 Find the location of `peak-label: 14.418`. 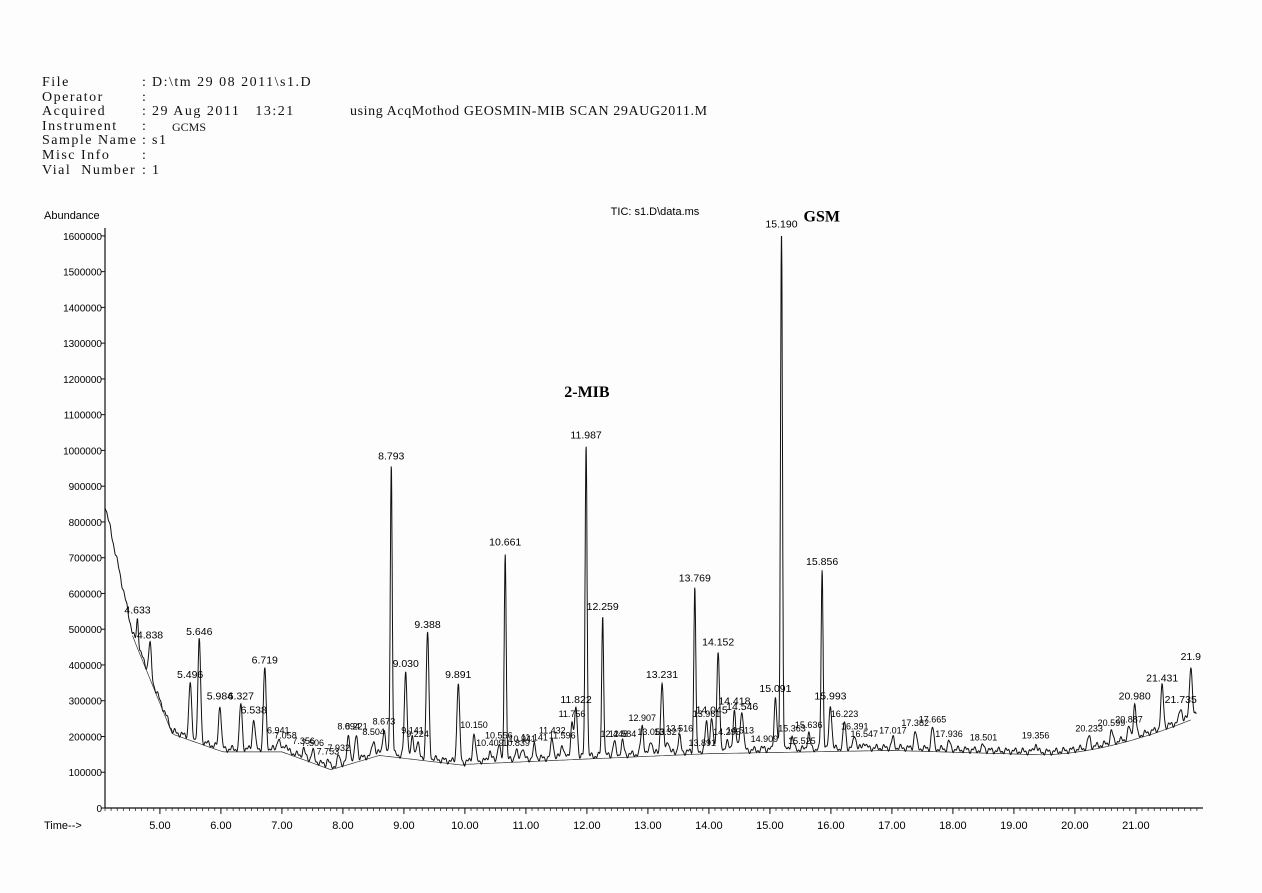

peak-label: 14.418 is located at coordinates (734, 702).